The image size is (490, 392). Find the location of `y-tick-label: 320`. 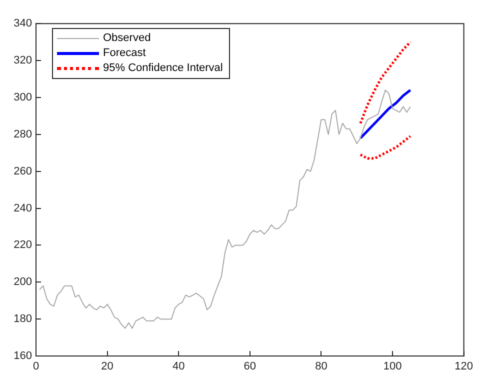

y-tick-label: 320 is located at coordinates (23, 60).